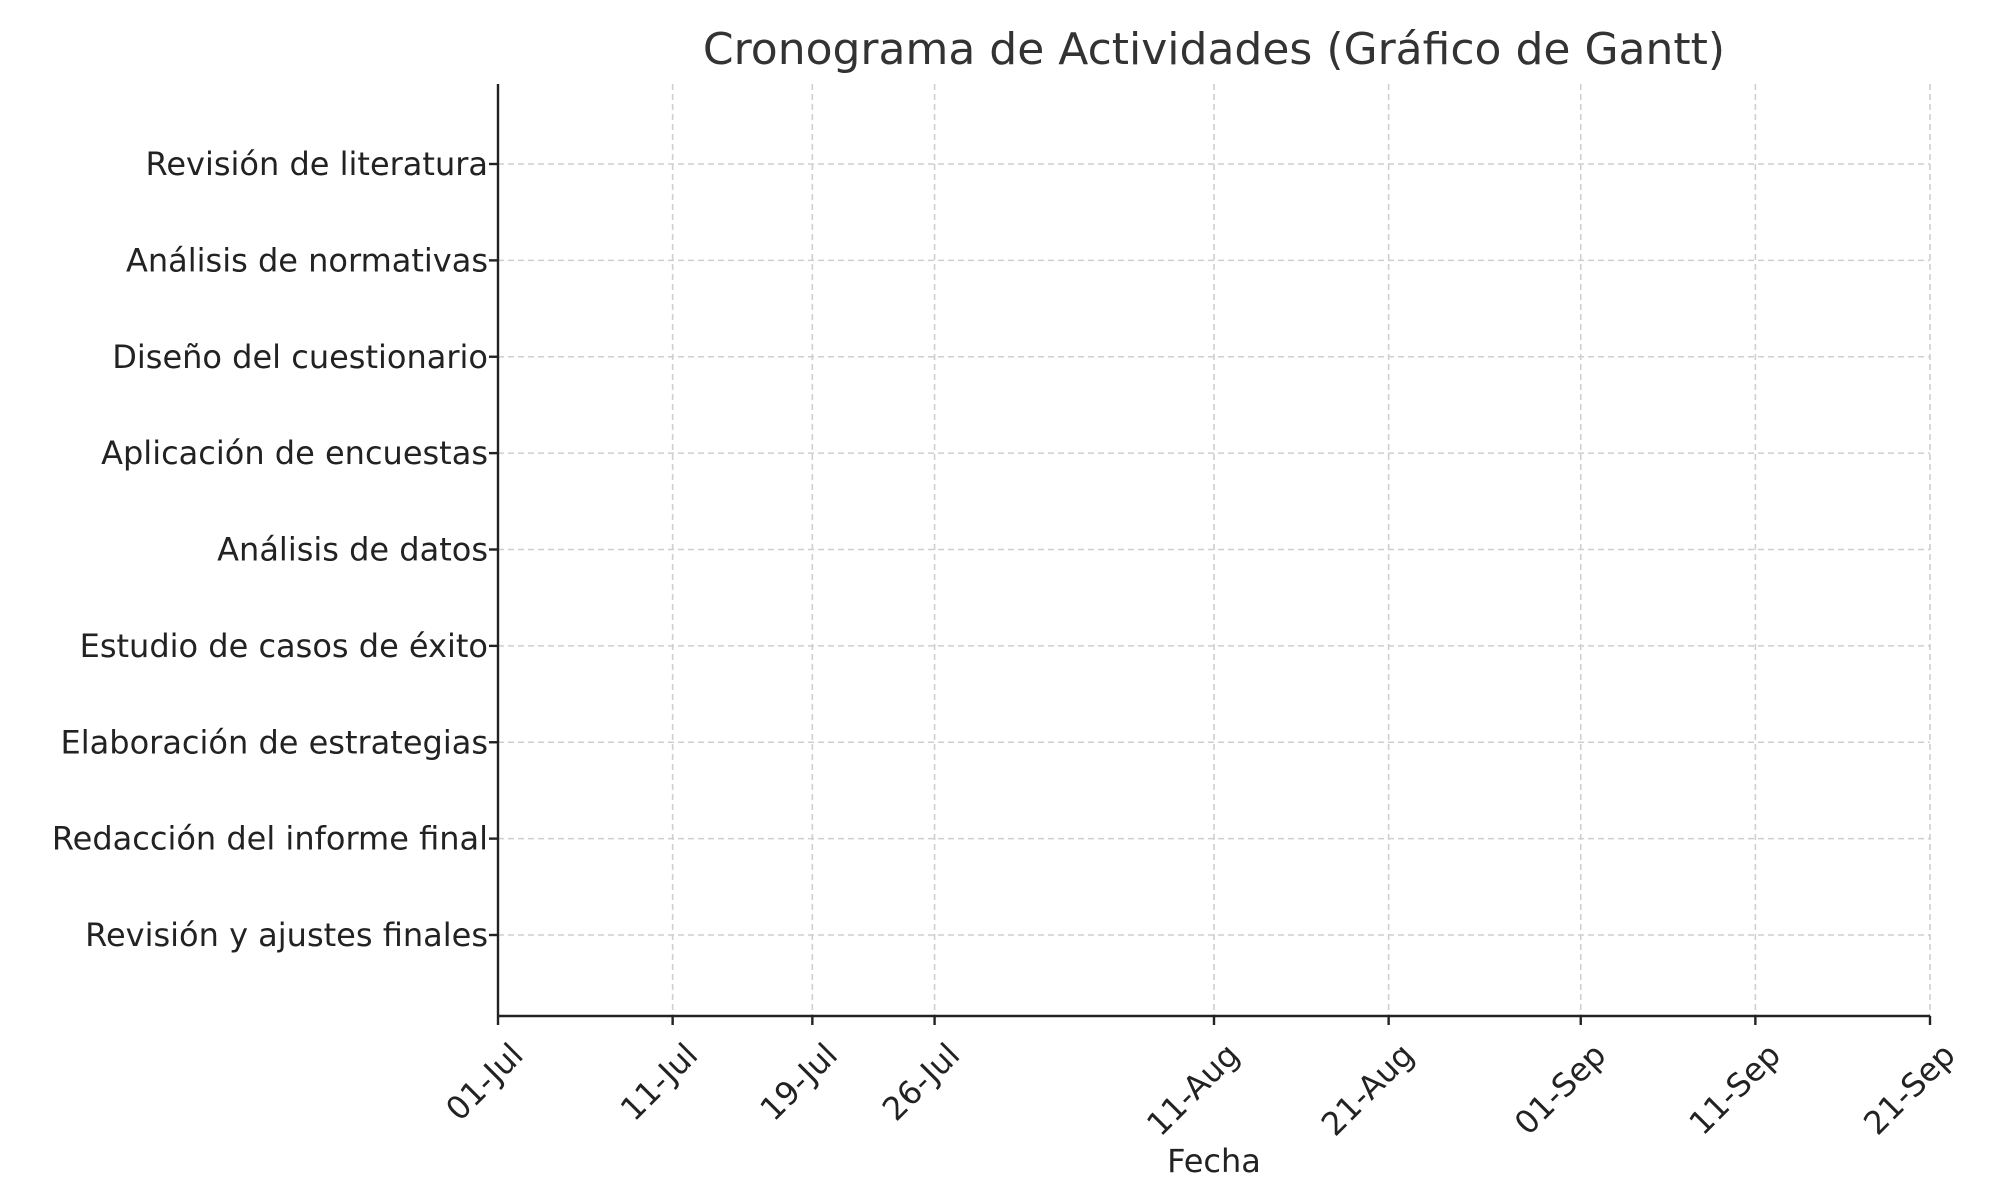 The image size is (2000, 1200). What do you see at coordinates (799, 1082) in the screenshot?
I see `x-tick-label: 19-Jul` at bounding box center [799, 1082].